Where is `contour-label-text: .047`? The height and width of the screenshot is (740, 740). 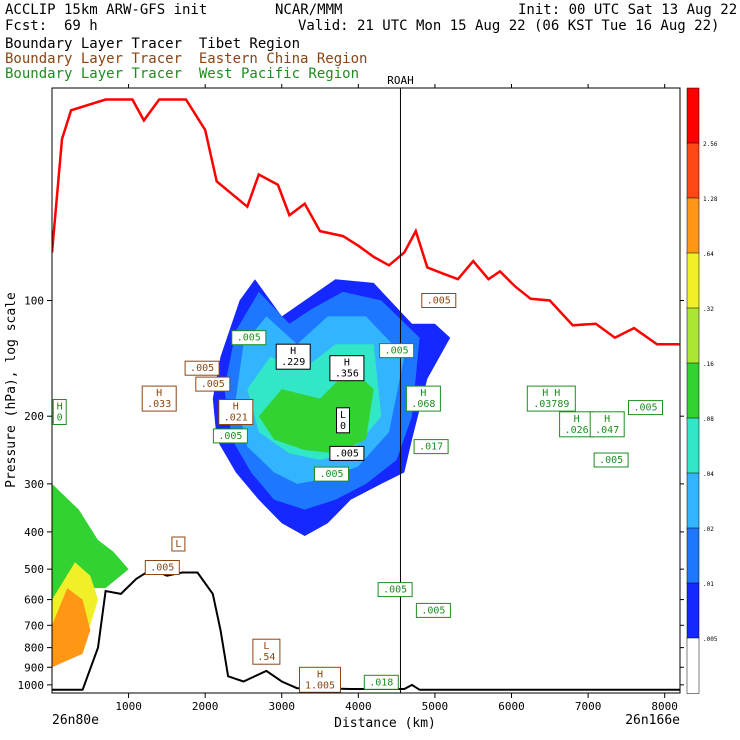 contour-label-text: .047 is located at coordinates (607, 430).